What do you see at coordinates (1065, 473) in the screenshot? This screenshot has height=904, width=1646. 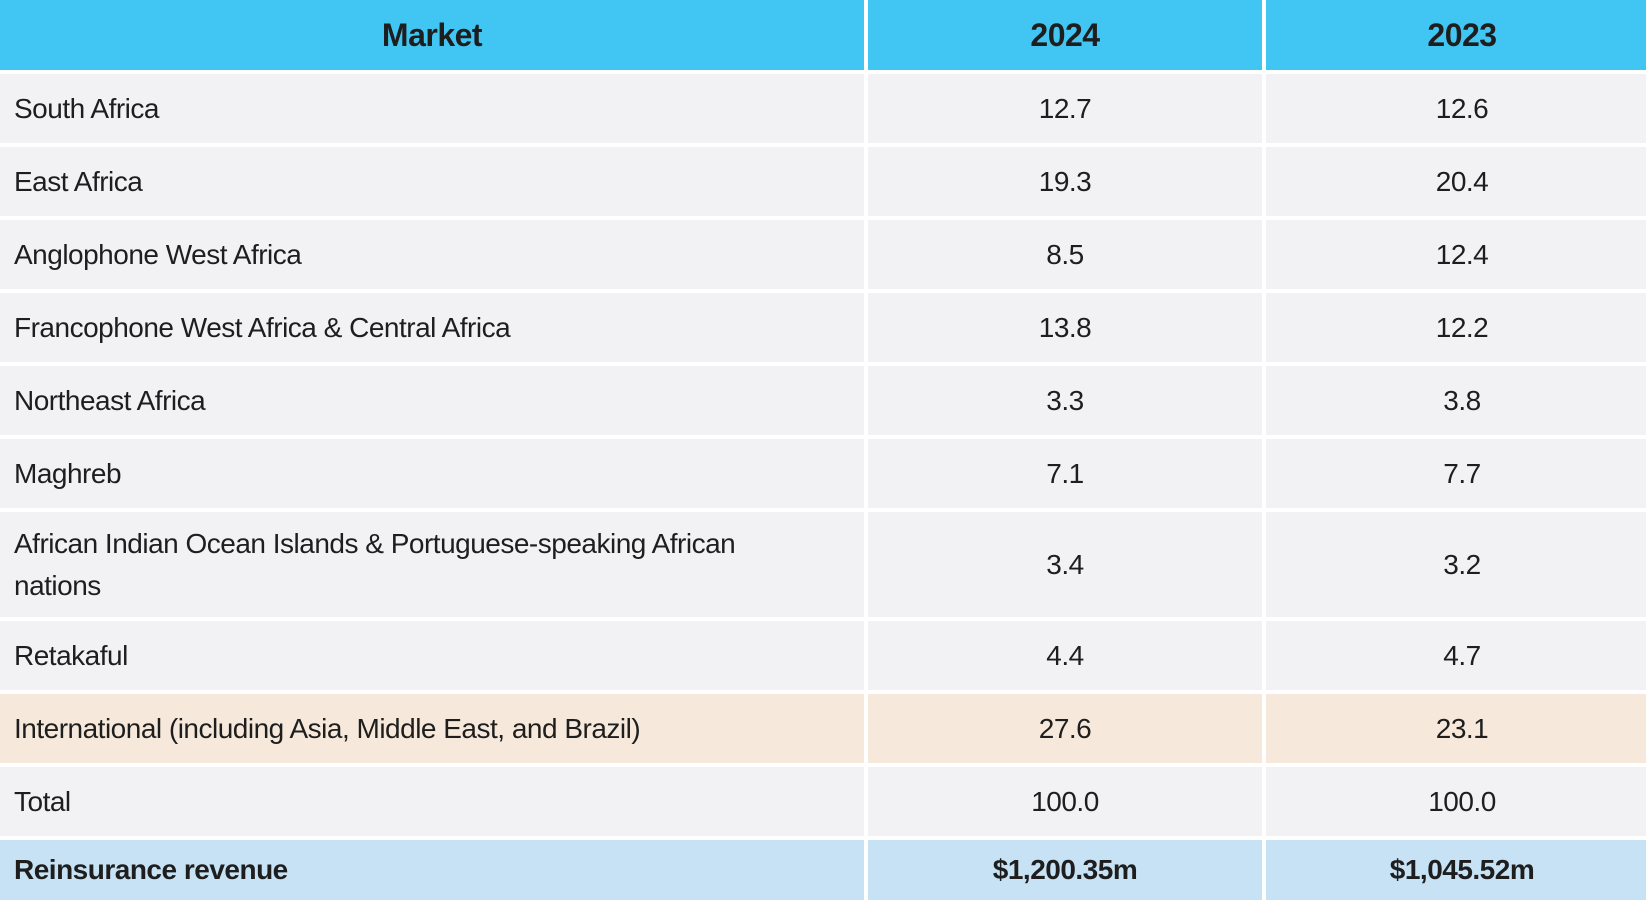 I see `value-2024-cell: 7.1` at bounding box center [1065, 473].